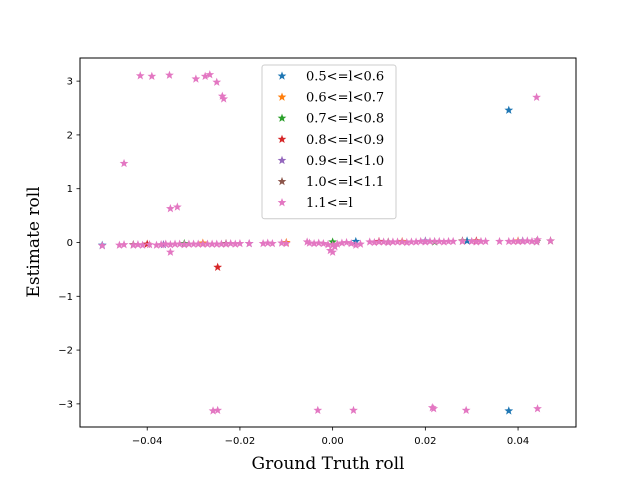 Image resolution: width=640 pixels, height=480 pixels. I want to click on y-tick-label: 3, so click(70, 82).